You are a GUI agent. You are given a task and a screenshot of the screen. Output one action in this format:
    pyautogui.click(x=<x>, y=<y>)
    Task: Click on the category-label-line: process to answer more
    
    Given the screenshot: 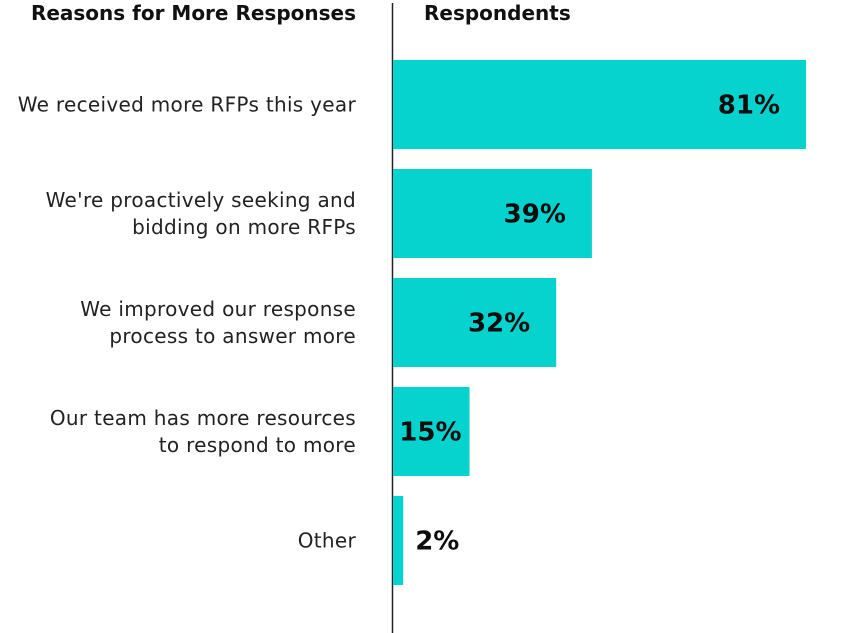 What is the action you would take?
    pyautogui.click(x=232, y=336)
    